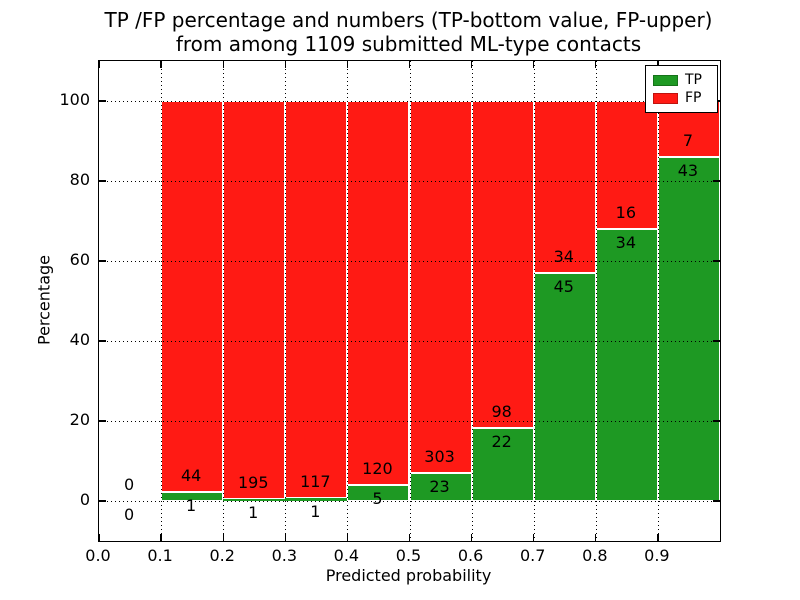 The width and height of the screenshot is (800, 600). Describe the element at coordinates (408, 555) in the screenshot. I see `x-tick-label: 0.5` at that location.